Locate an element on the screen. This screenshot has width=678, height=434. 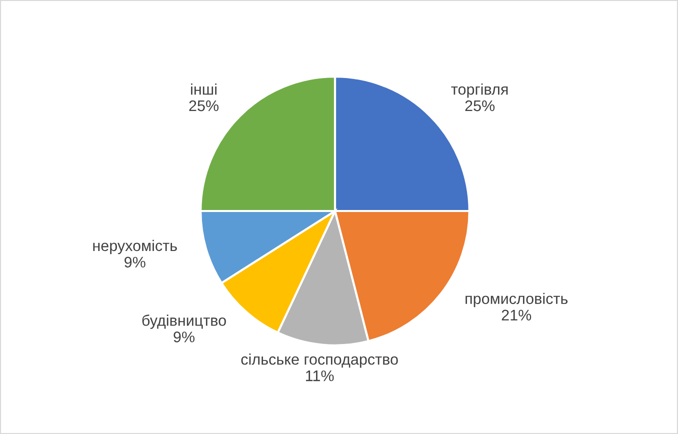
data-label: 11% is located at coordinates (320, 376).